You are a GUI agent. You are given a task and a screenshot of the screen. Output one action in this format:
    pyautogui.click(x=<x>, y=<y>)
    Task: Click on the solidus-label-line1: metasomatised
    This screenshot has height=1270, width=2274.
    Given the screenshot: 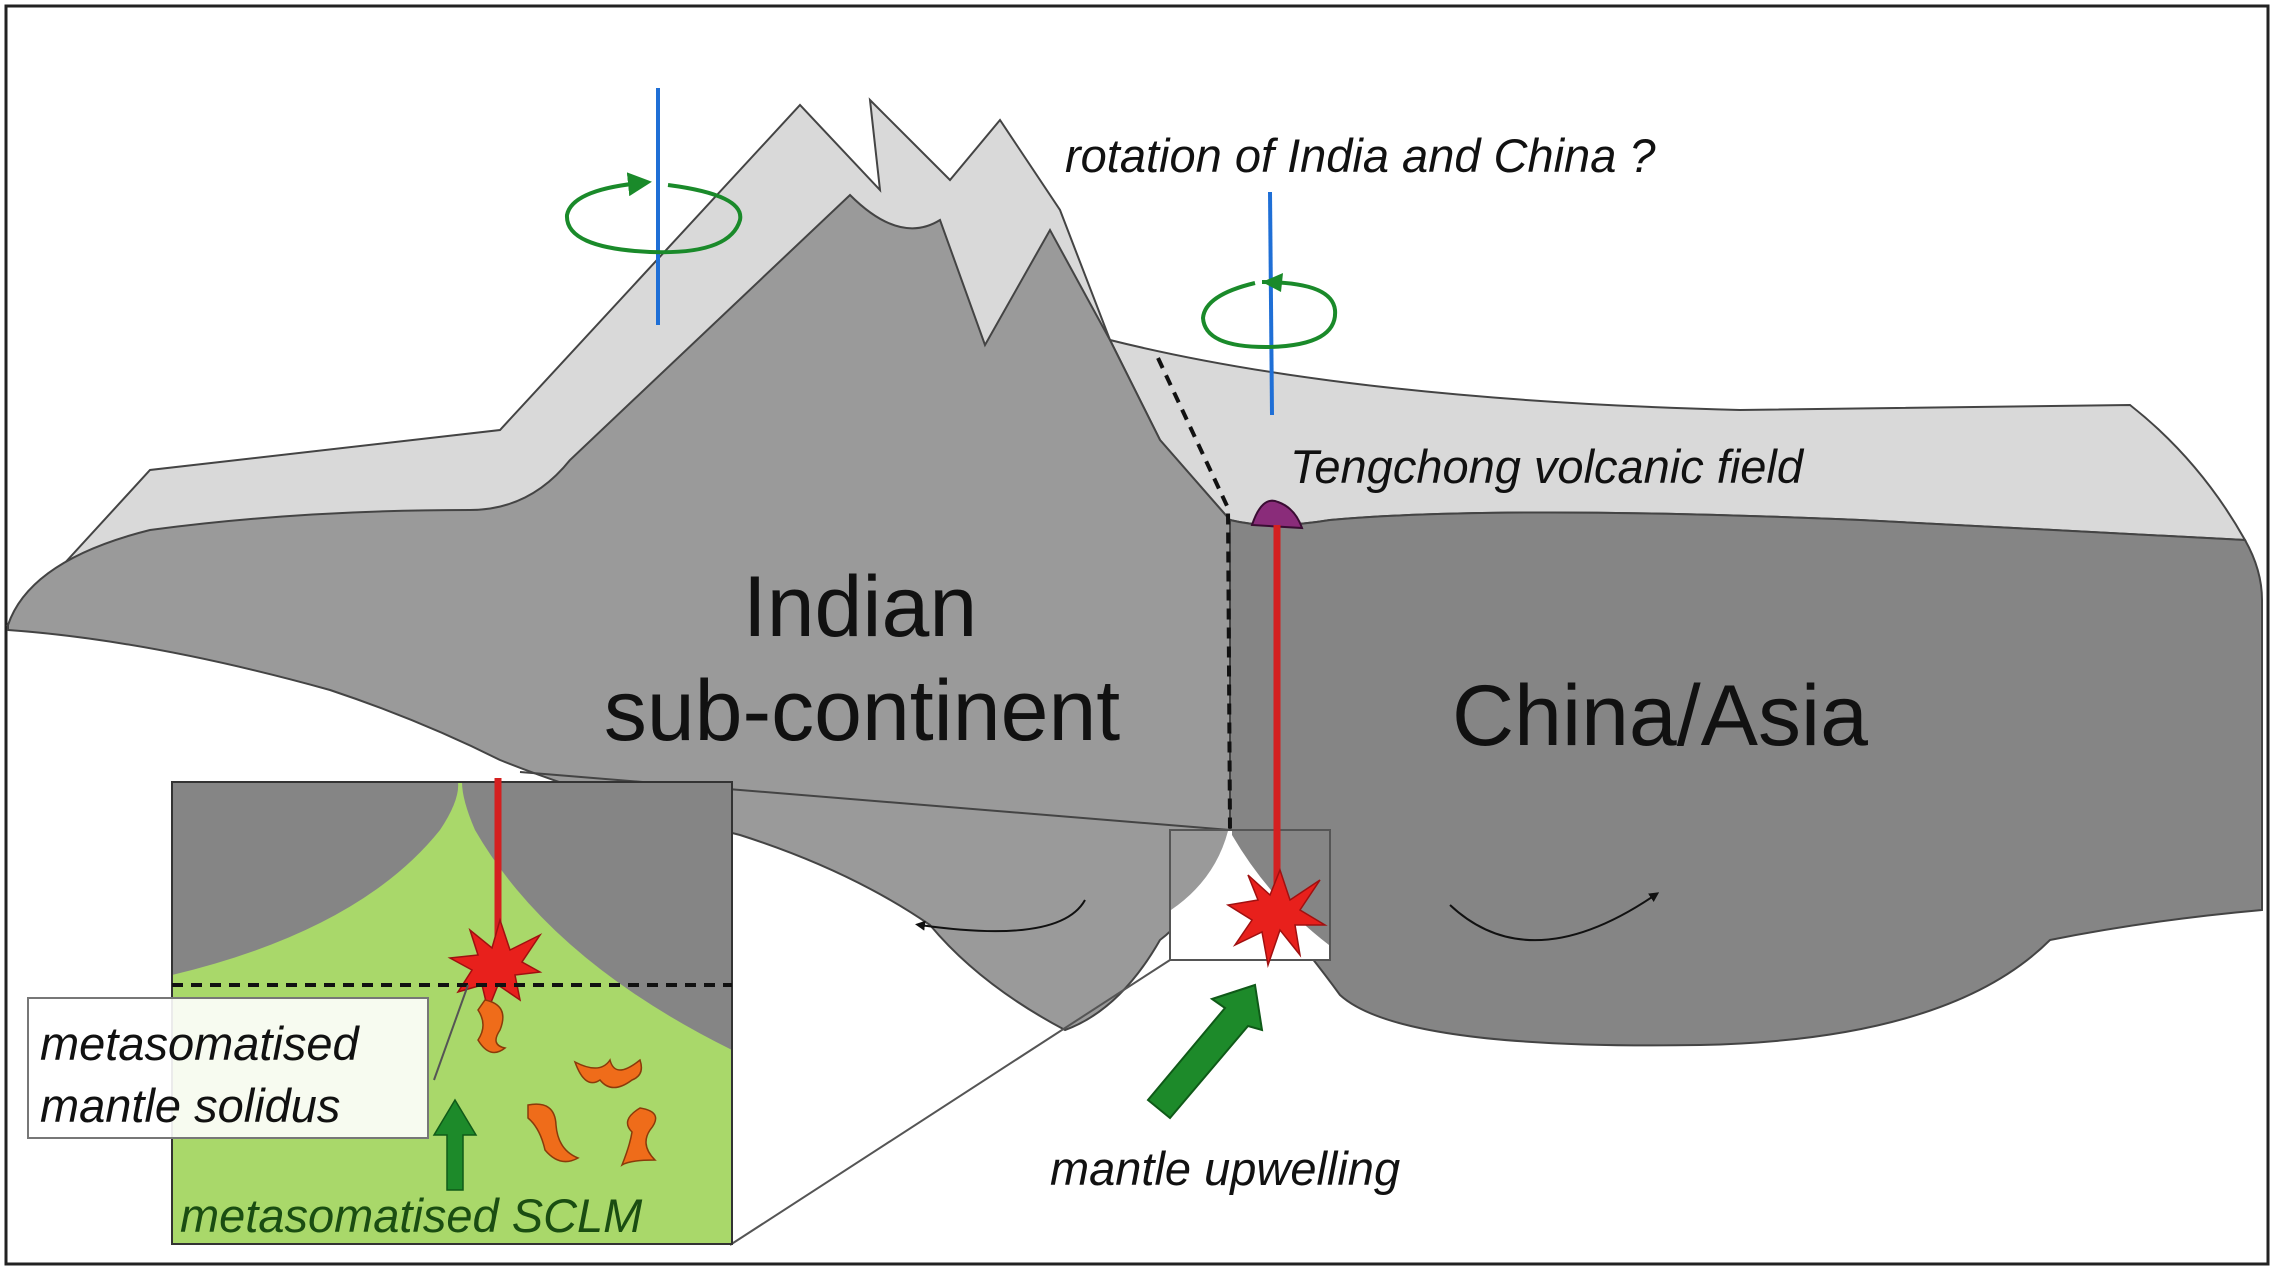 What is the action you would take?
    pyautogui.click(x=200, y=1043)
    